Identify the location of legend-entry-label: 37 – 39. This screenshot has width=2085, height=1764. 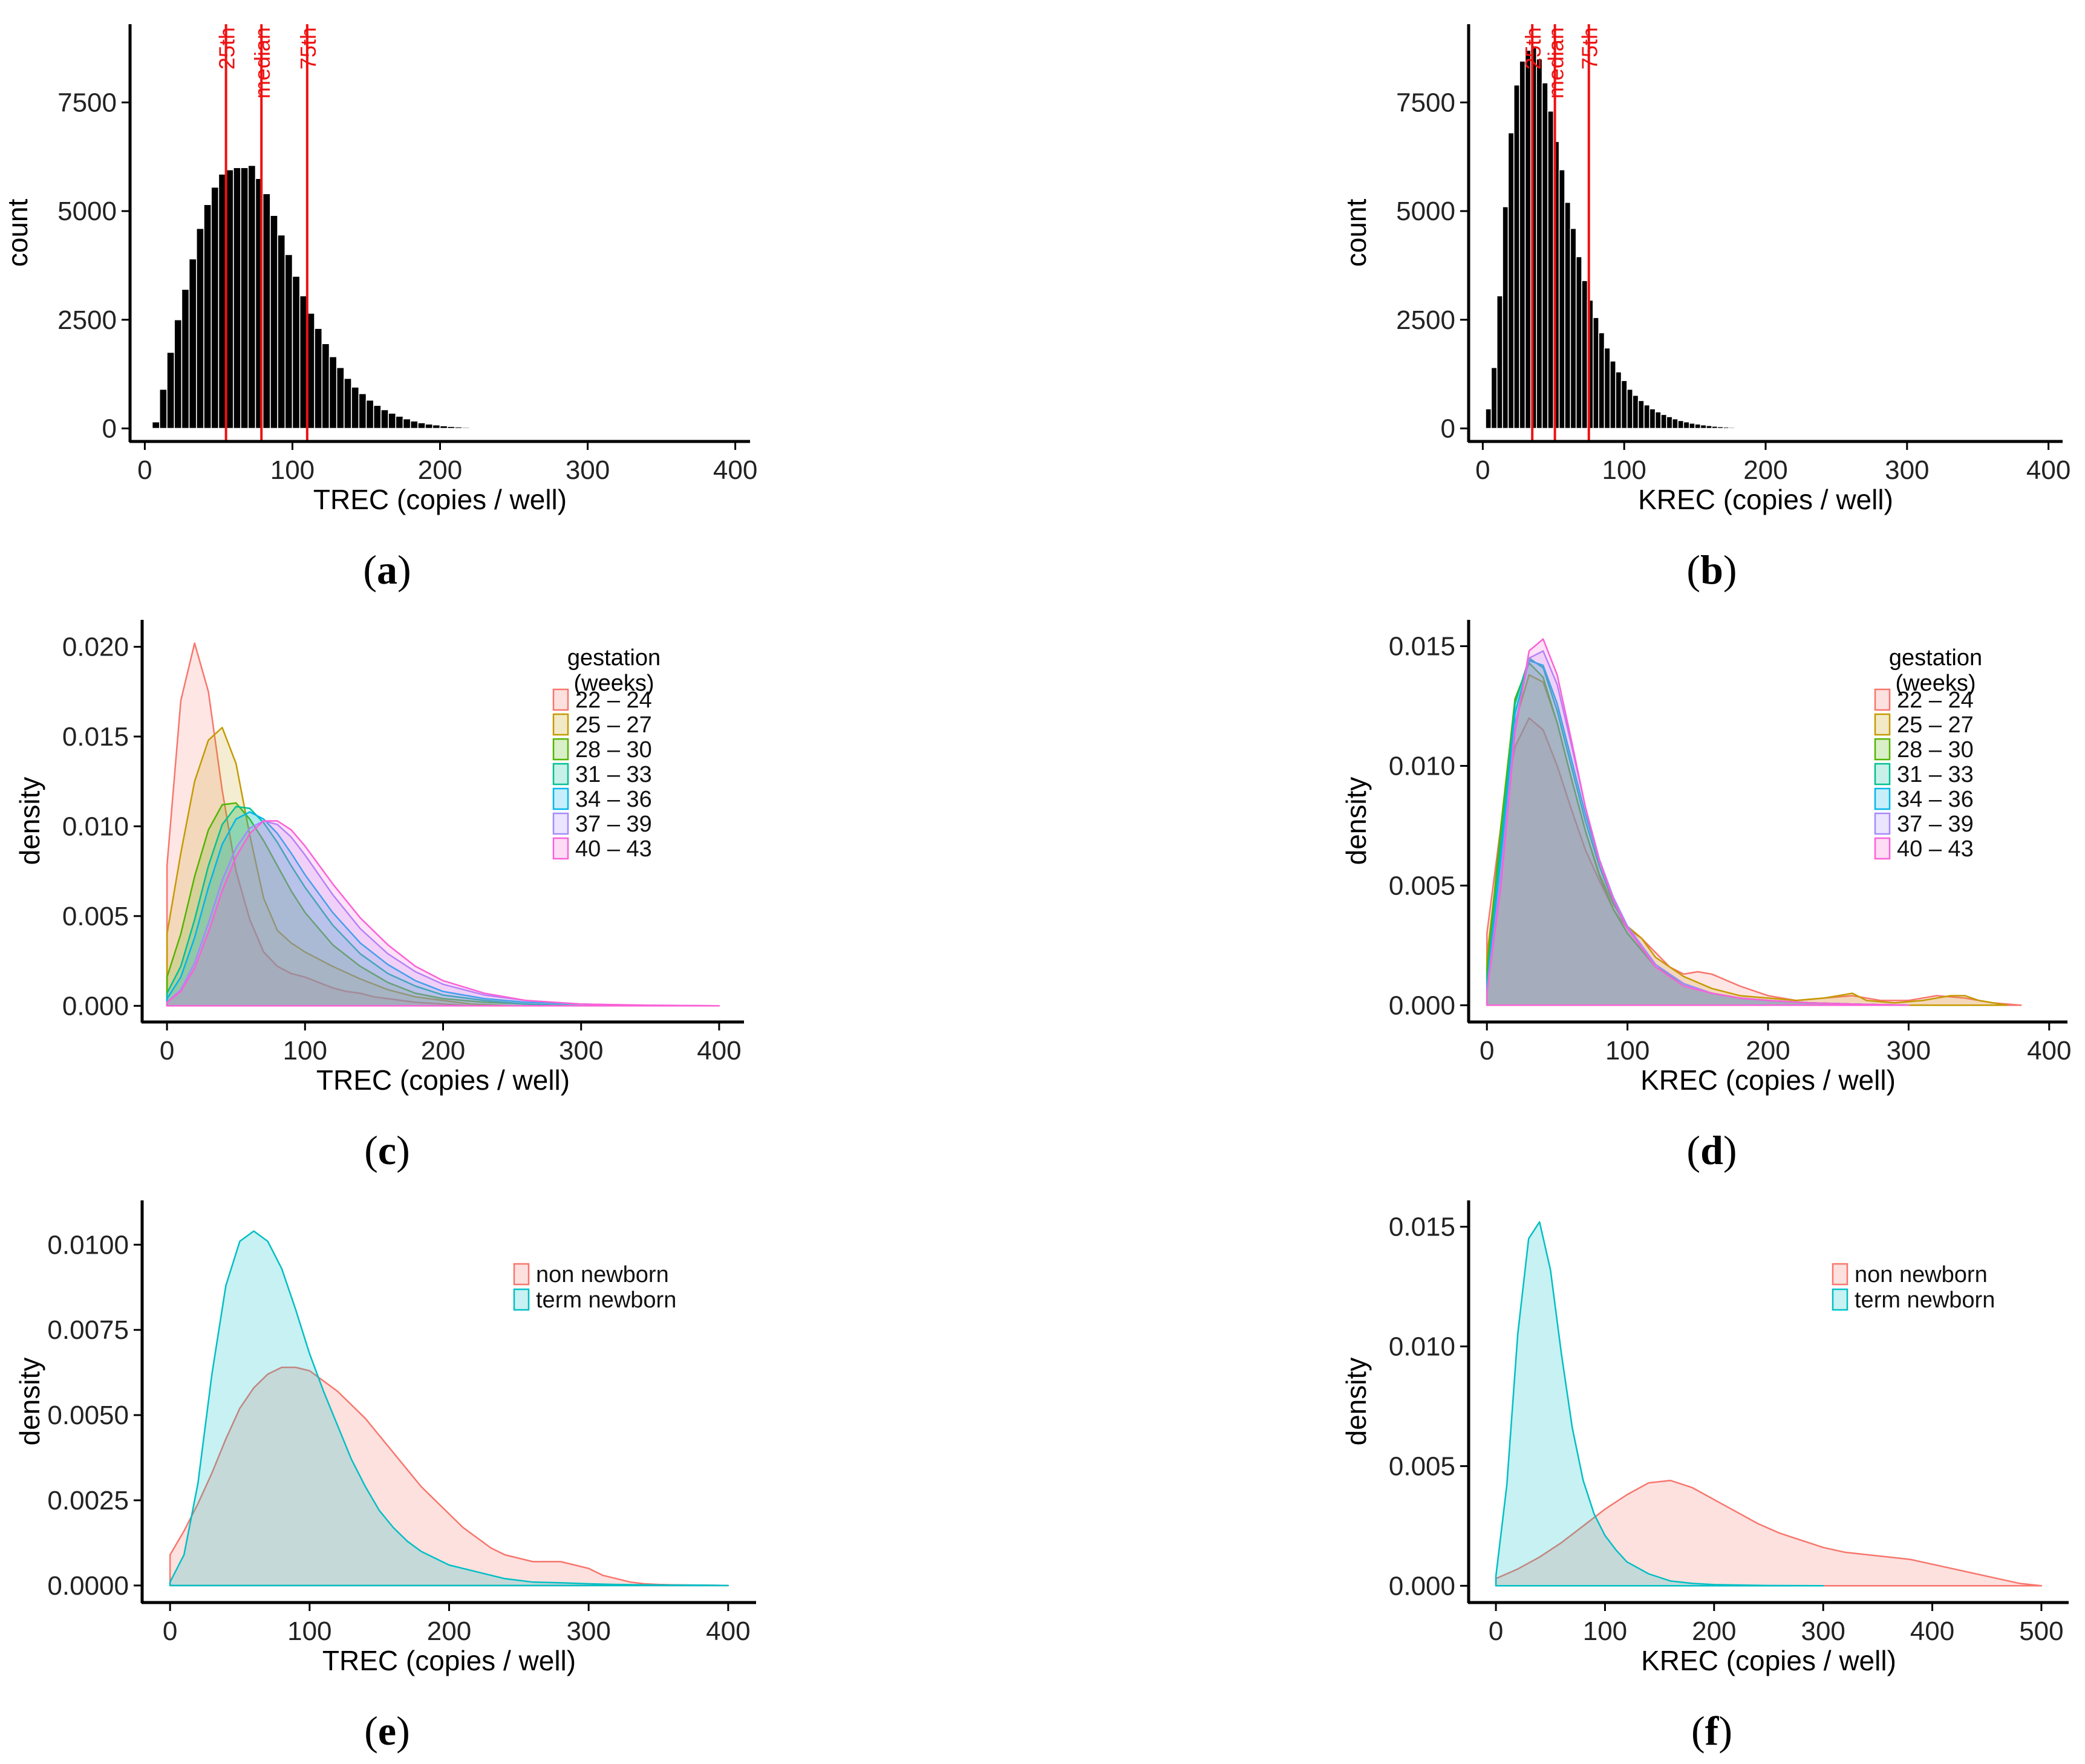
(1935, 825).